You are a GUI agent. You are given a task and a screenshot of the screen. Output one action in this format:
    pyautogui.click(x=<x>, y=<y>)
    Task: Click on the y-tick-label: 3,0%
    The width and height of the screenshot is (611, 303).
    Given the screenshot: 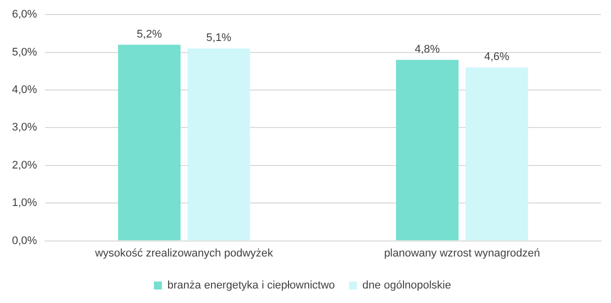 What is the action you would take?
    pyautogui.click(x=25, y=128)
    